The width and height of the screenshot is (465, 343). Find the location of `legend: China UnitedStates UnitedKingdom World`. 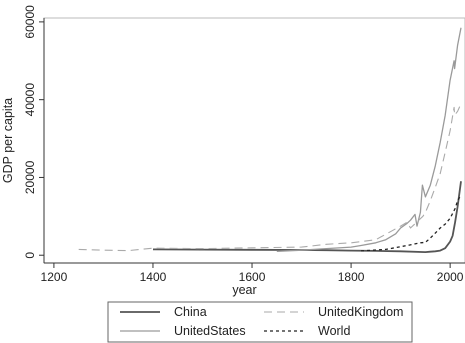

legend: China UnitedStates UnitedKingdom World is located at coordinates (260, 322).